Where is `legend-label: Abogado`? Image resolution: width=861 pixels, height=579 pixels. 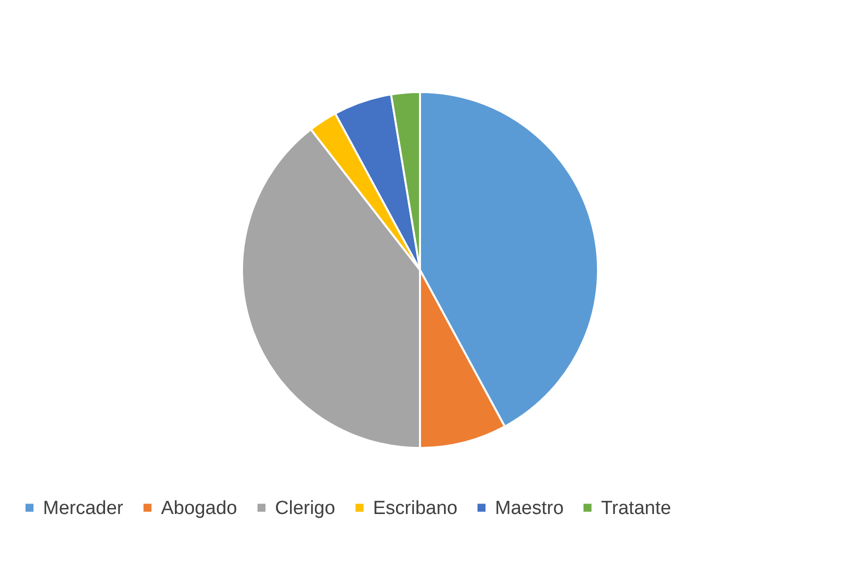
legend-label: Abogado is located at coordinates (199, 508).